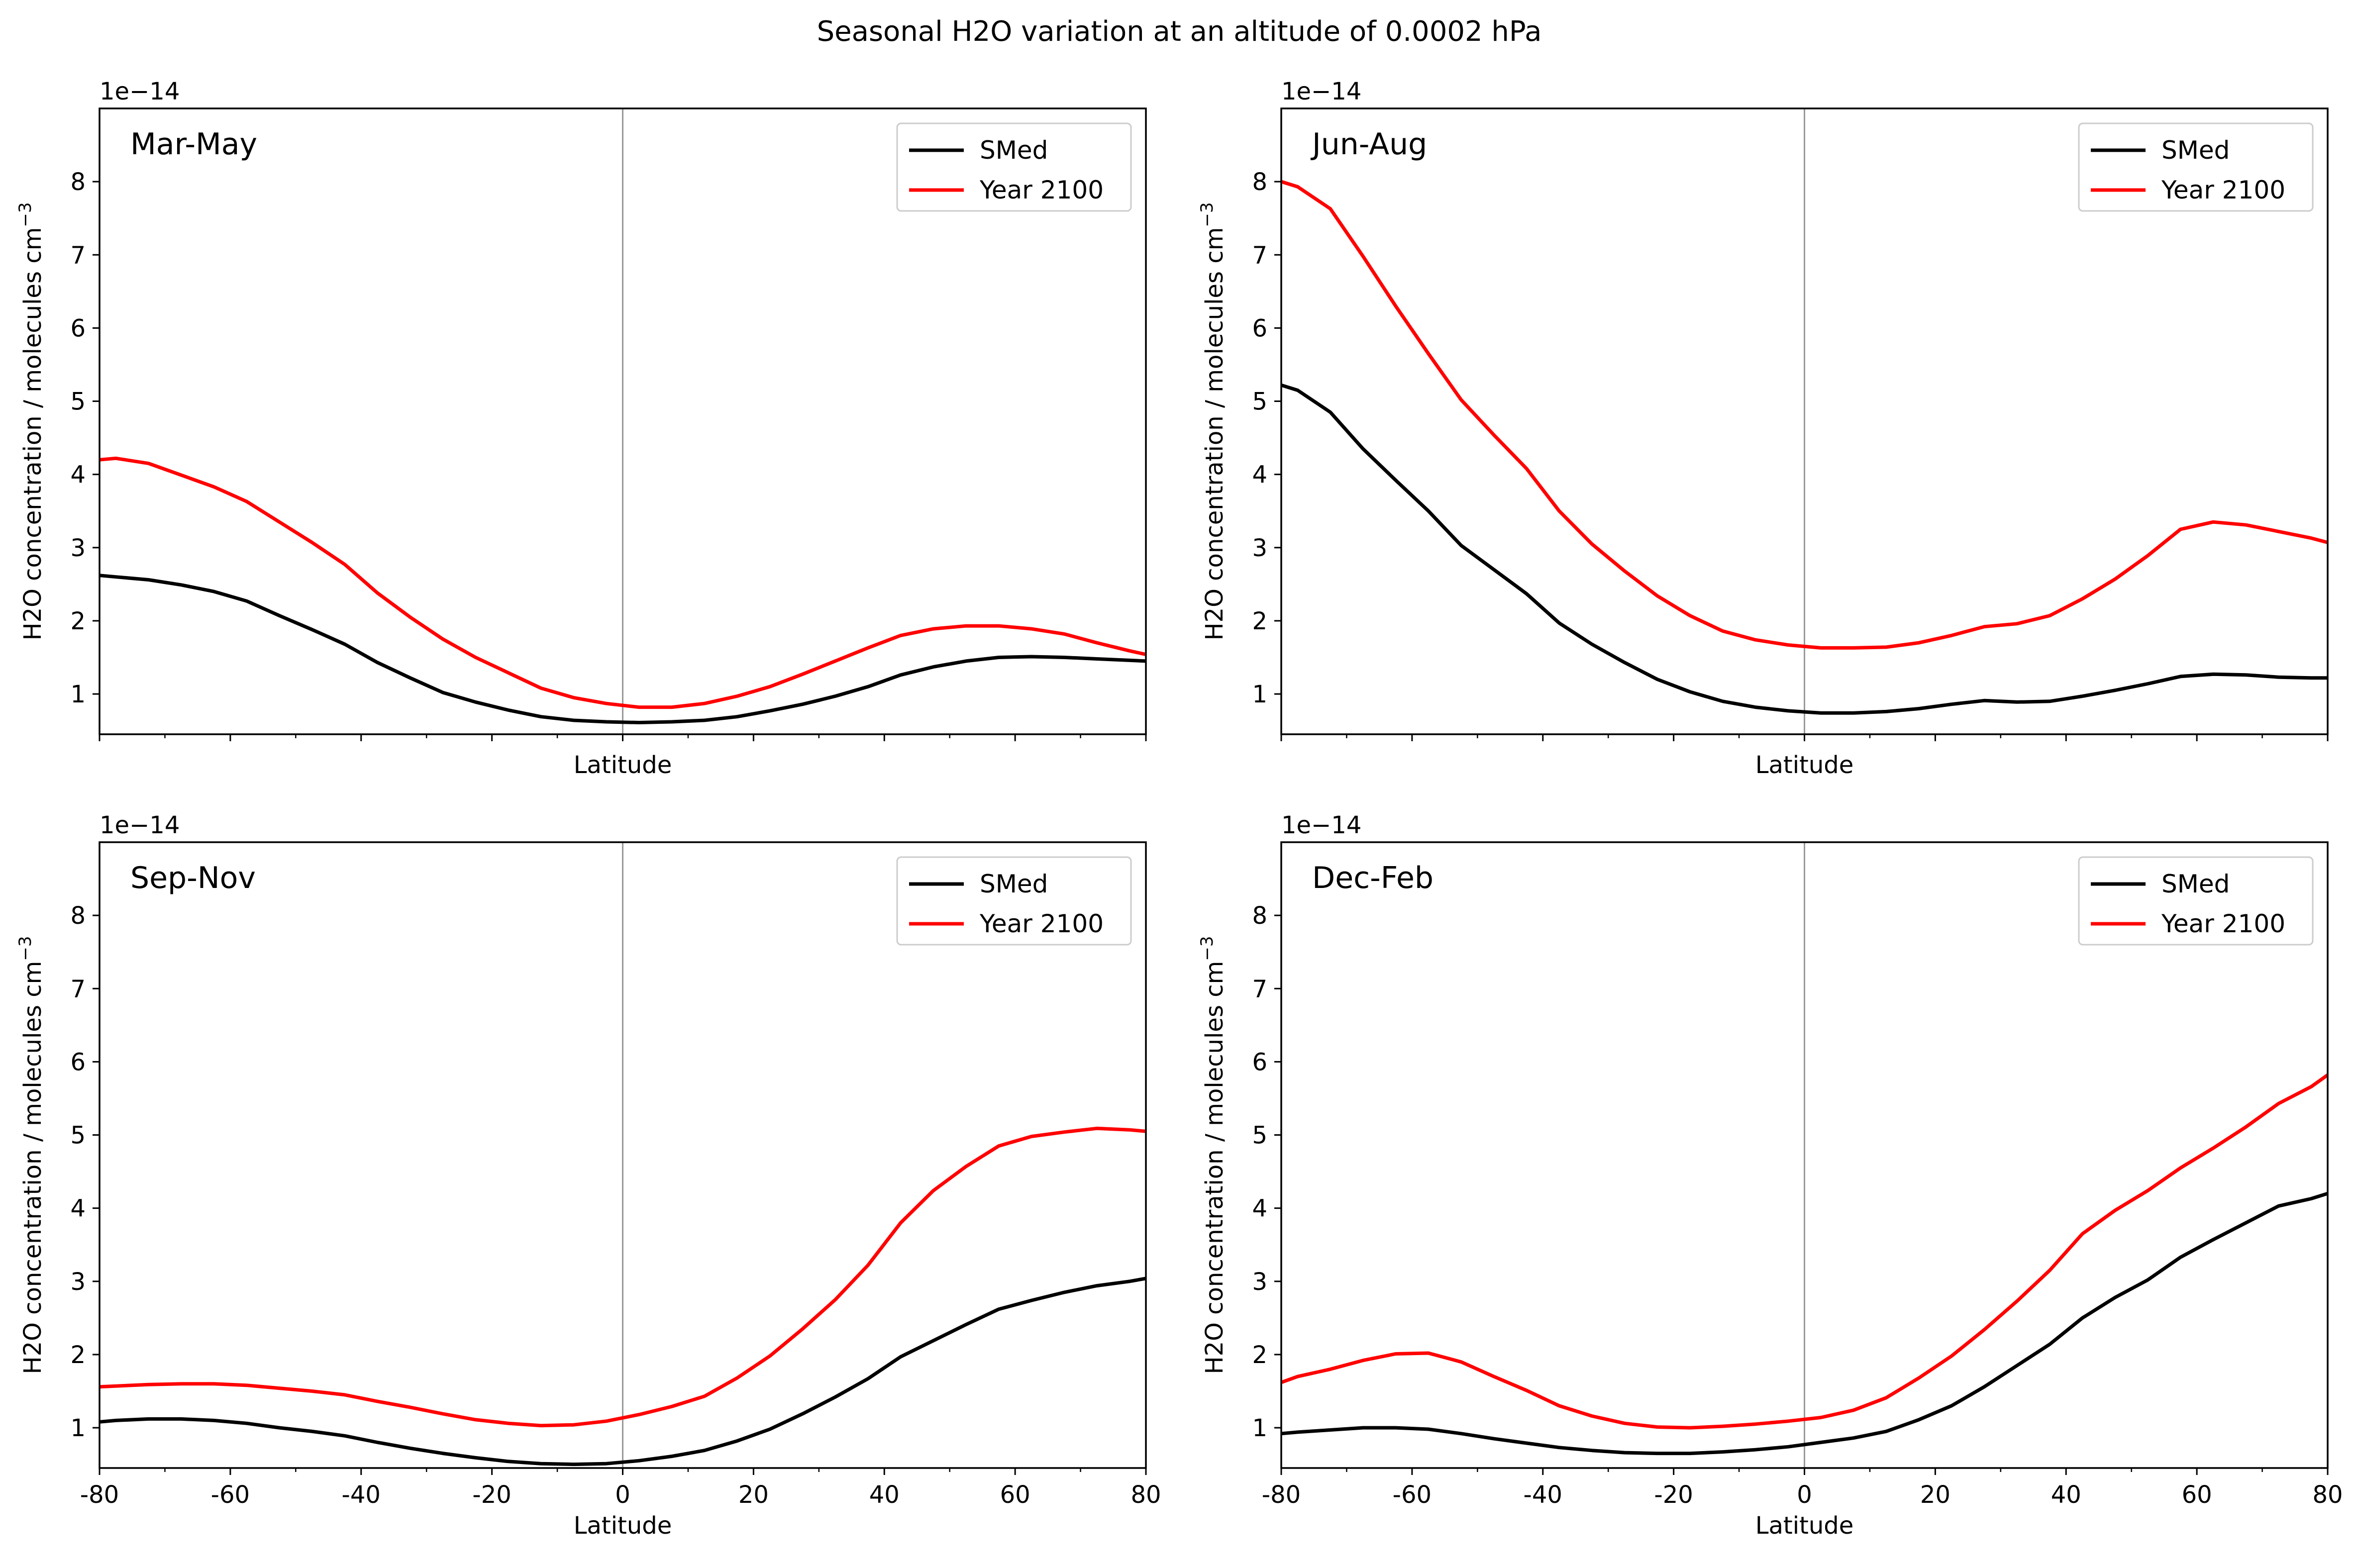 The image size is (2359, 1568). Describe the element at coordinates (193, 878) in the screenshot. I see `panel-label: Sep-Nov` at that location.